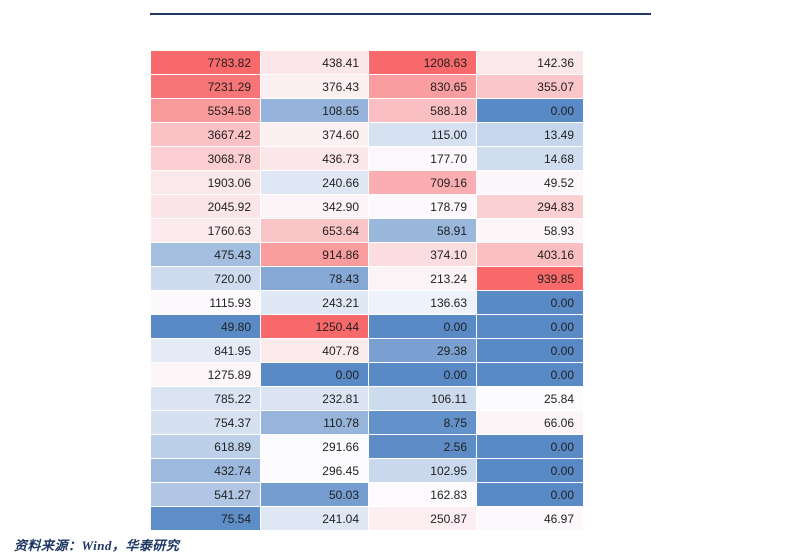  What do you see at coordinates (530, 278) in the screenshot?
I see `heatmap-cell: 939.85` at bounding box center [530, 278].